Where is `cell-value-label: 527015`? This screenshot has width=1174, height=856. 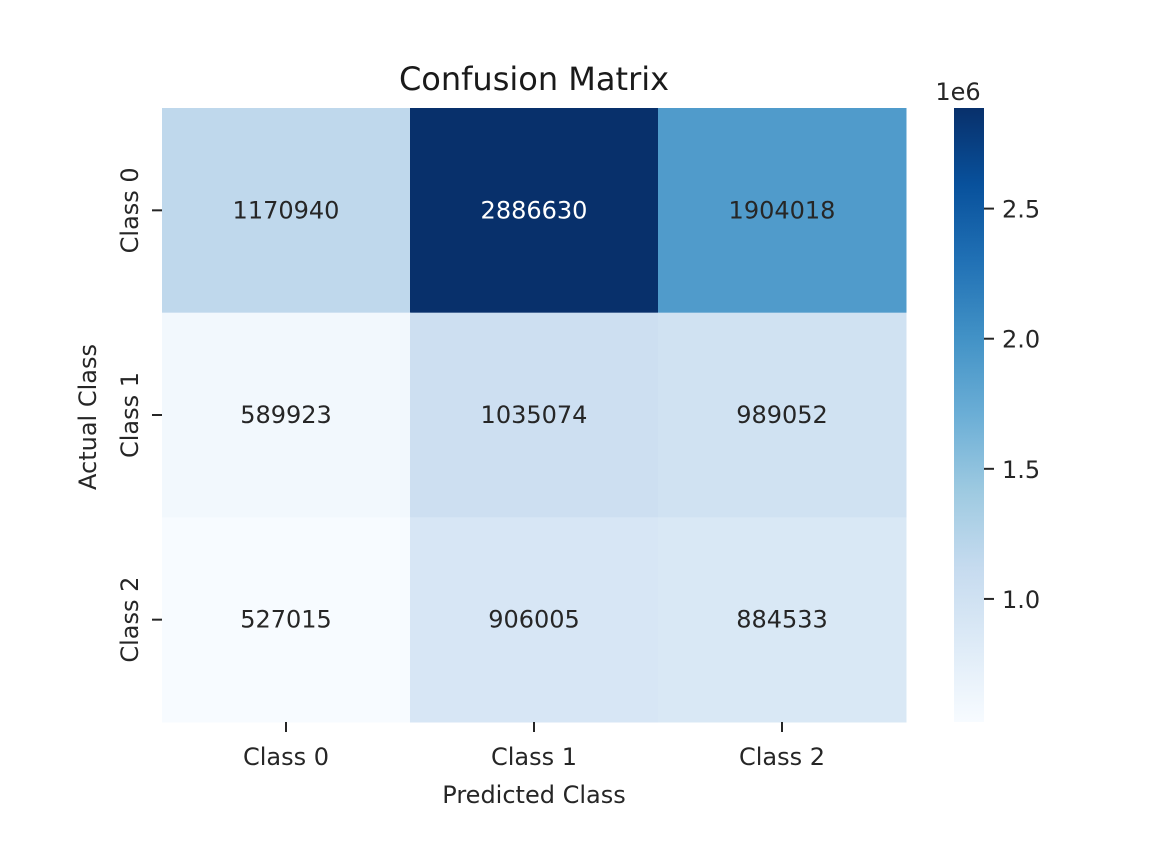 cell-value-label: 527015 is located at coordinates (286, 620).